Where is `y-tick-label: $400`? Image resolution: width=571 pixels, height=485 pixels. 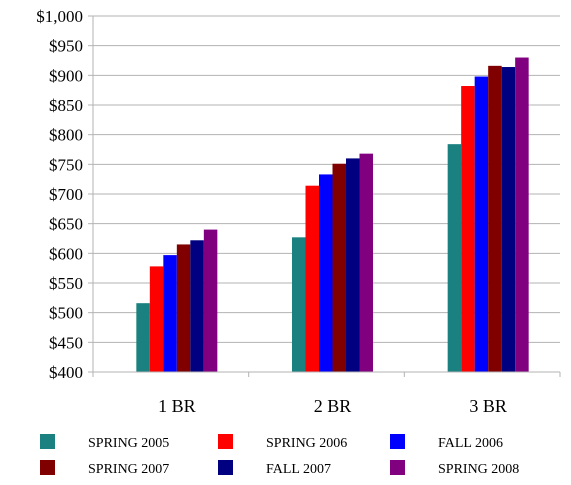 y-tick-label: $400 is located at coordinates (66, 372).